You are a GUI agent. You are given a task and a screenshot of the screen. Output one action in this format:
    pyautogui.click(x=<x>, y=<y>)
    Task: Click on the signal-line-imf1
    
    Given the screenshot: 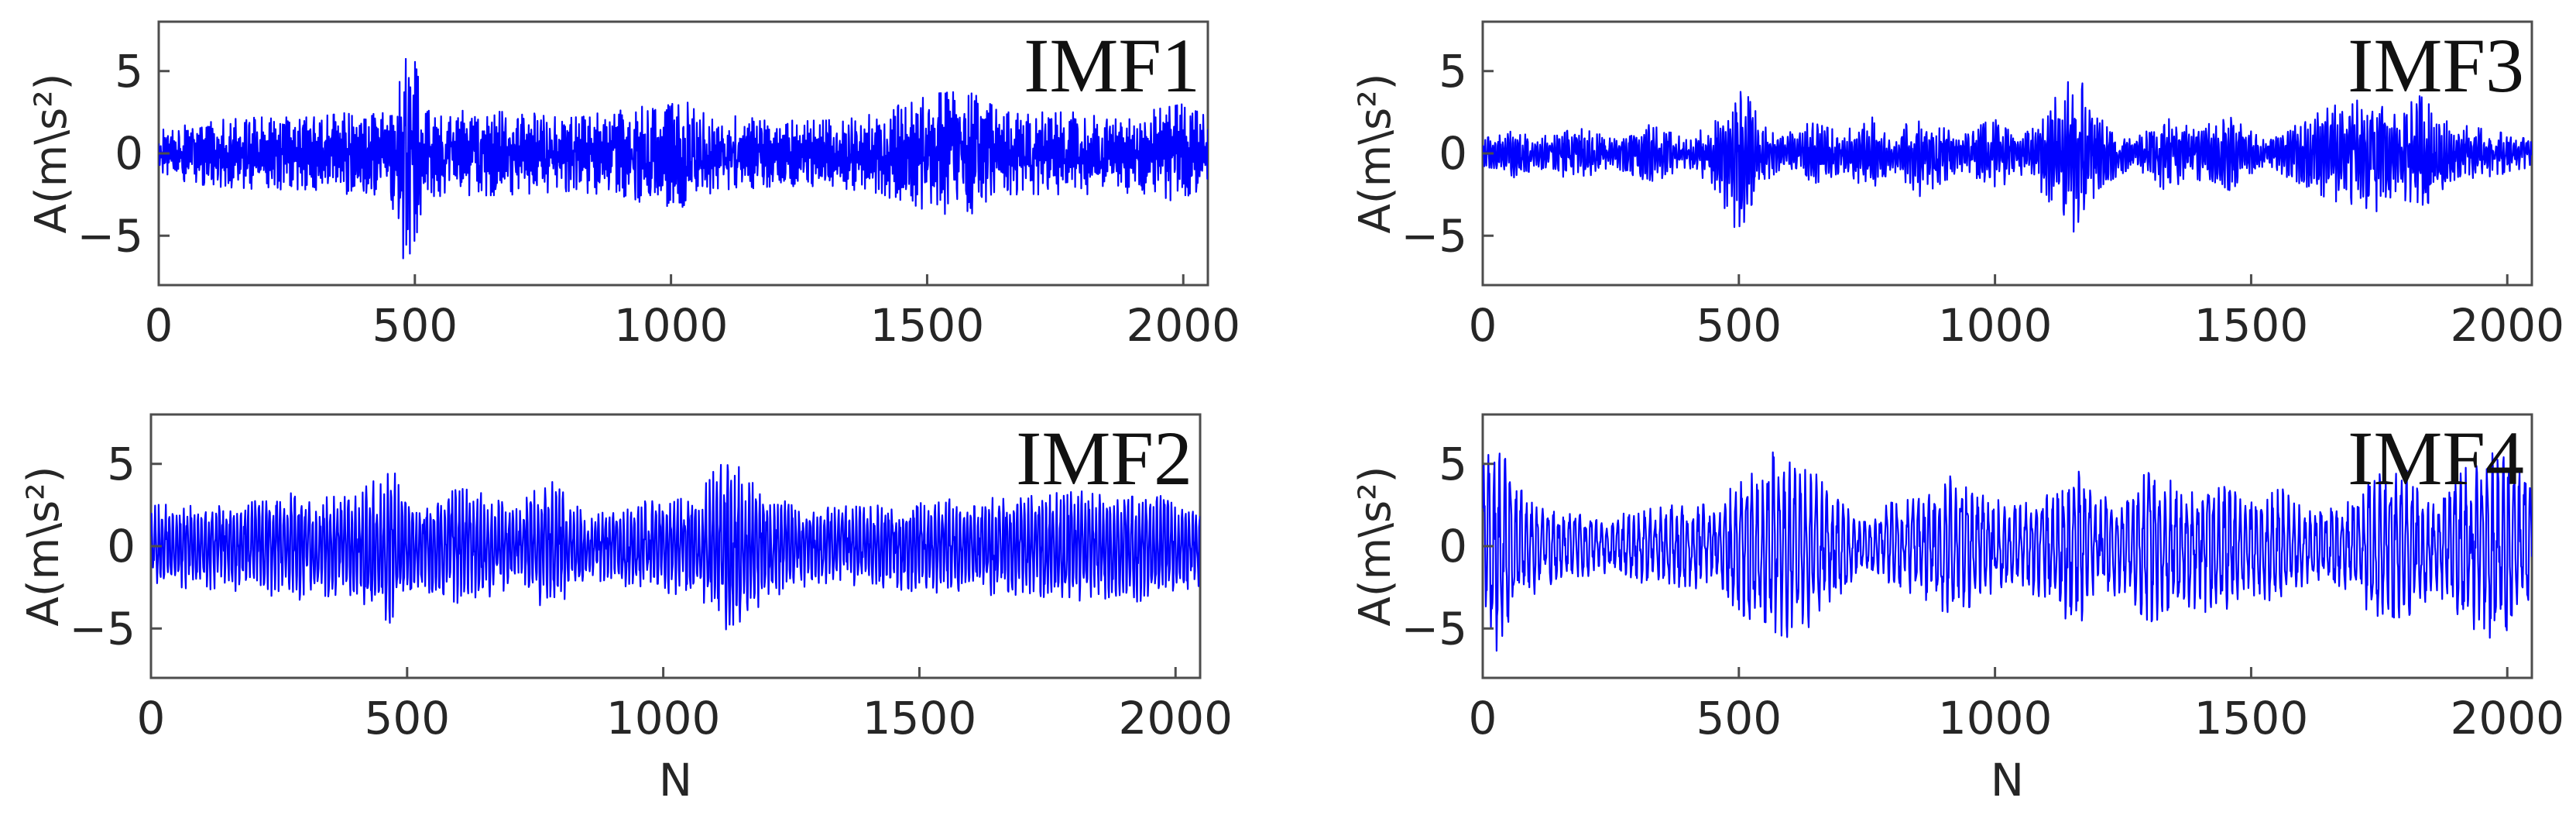 What is the action you would take?
    pyautogui.click(x=683, y=159)
    